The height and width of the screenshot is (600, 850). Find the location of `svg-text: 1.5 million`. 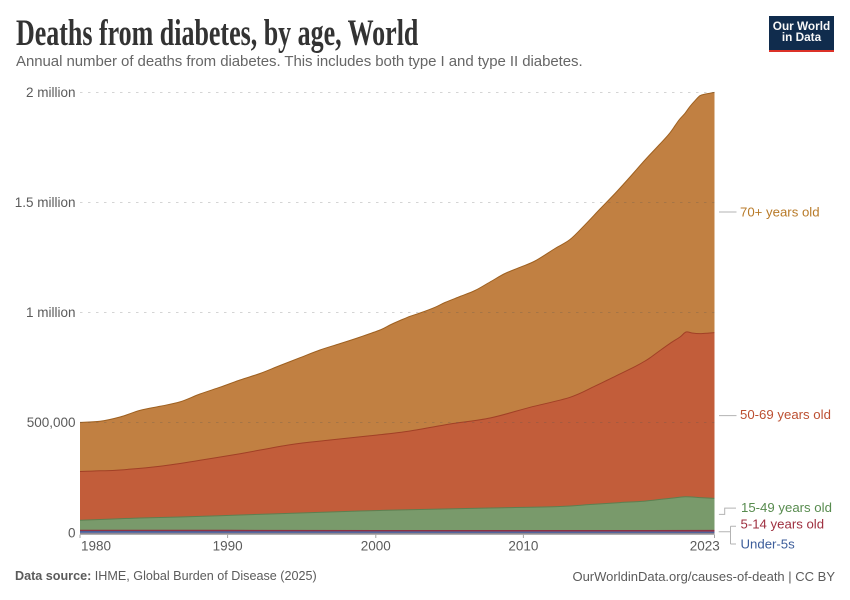

svg-text: 1.5 million is located at coordinates (45, 202).